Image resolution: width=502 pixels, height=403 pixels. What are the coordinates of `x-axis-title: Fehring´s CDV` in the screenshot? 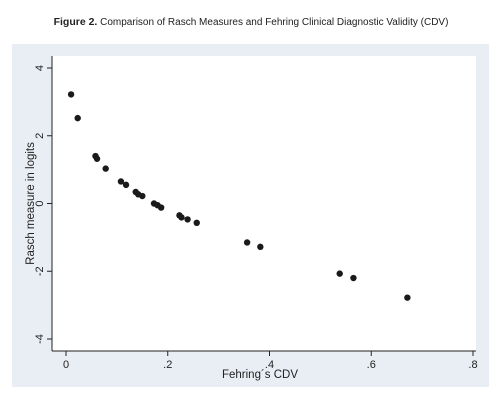 It's located at (260, 375).